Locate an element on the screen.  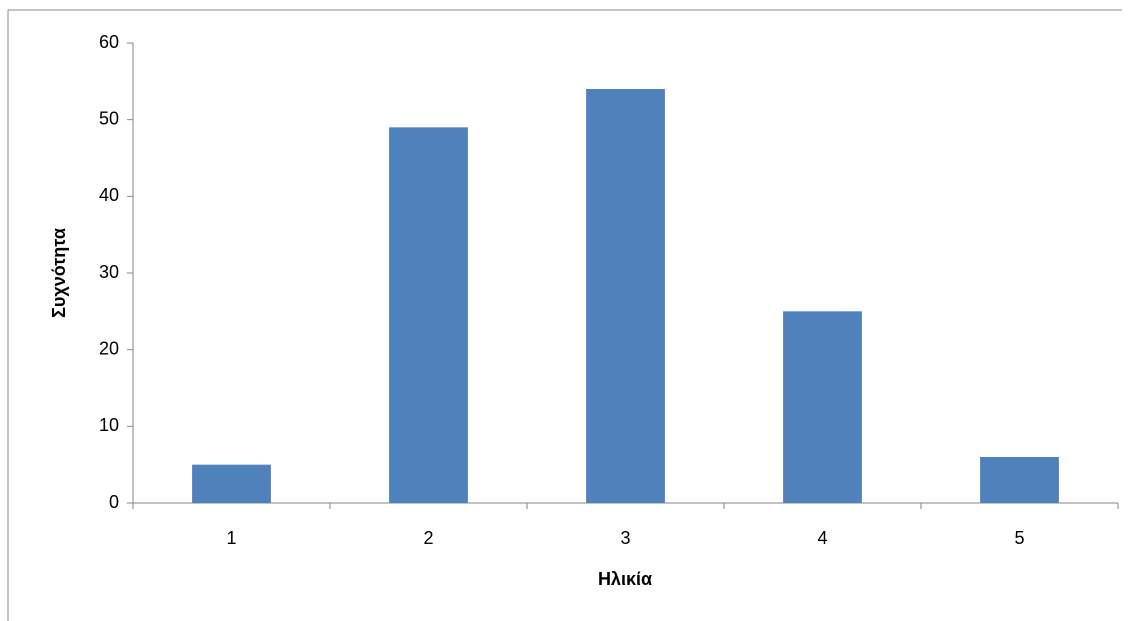
y-tick-label: 40 is located at coordinates (109, 195).